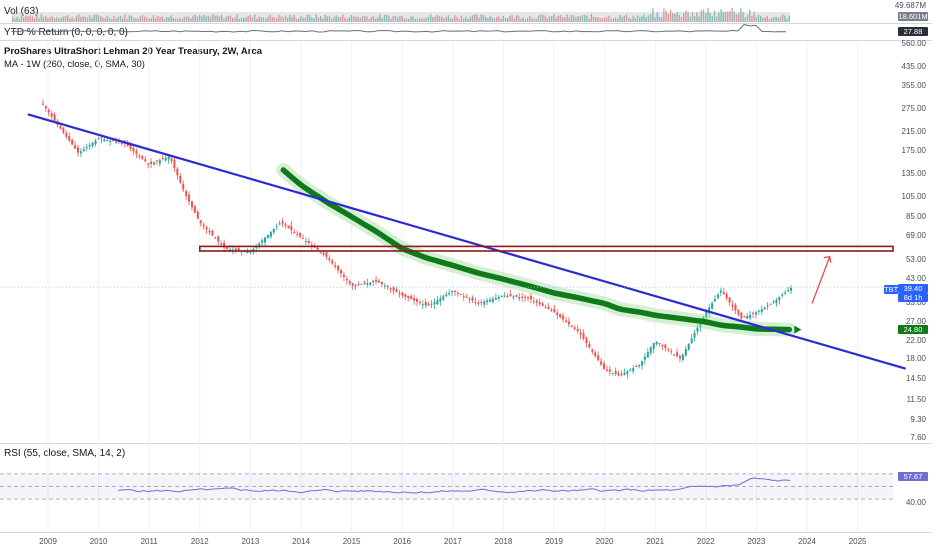 The image size is (932, 550). I want to click on price-scale-label: 135.00, so click(913, 174).